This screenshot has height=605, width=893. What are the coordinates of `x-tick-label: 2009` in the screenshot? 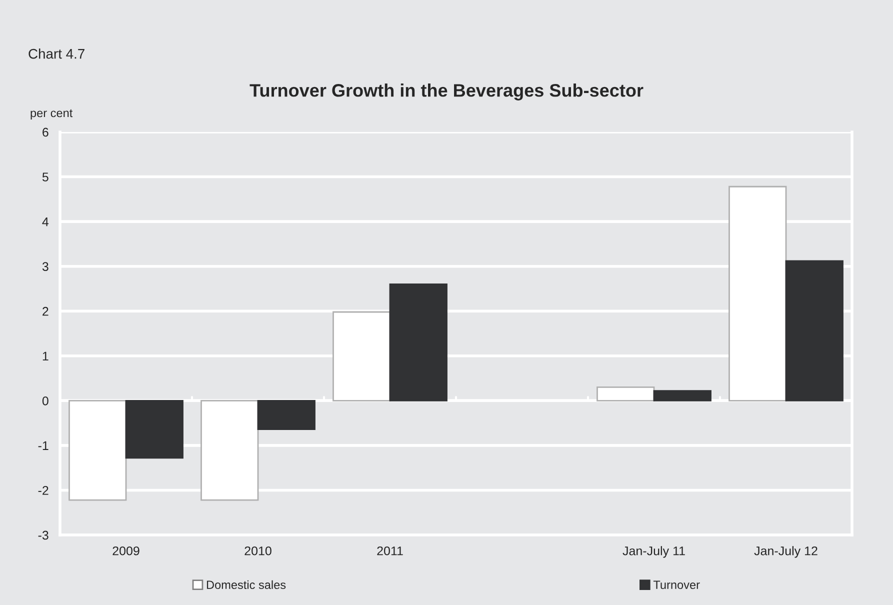 It's located at (126, 551).